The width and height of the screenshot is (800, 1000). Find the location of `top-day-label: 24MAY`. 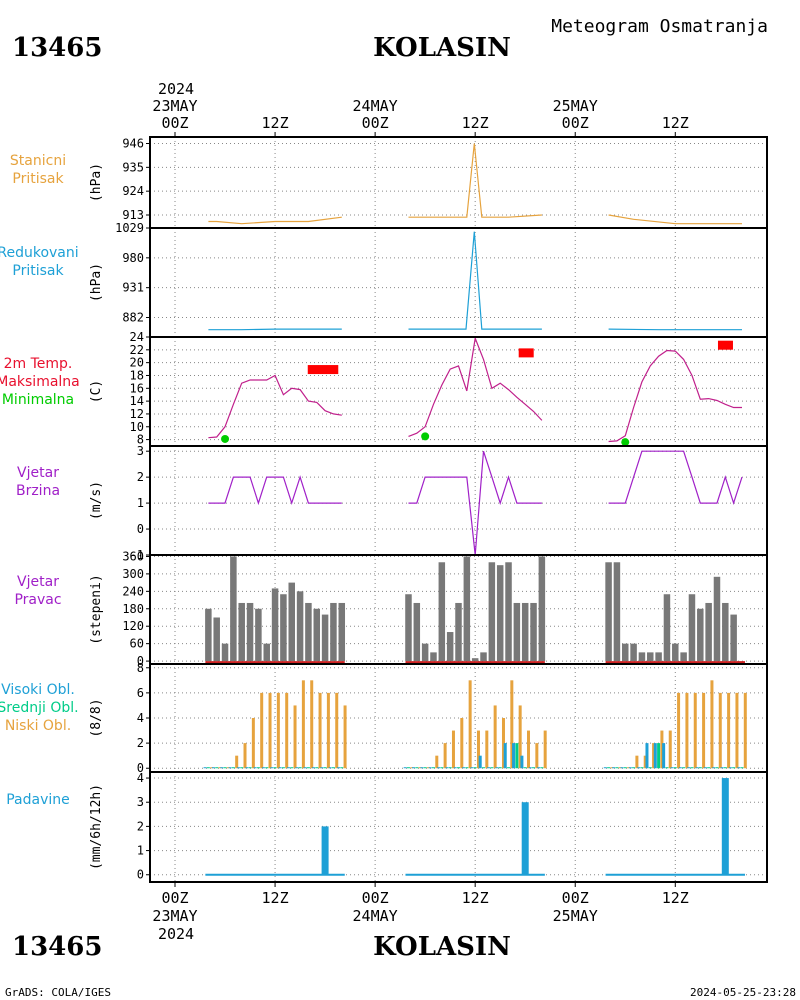

top-day-label: 24MAY is located at coordinates (375, 106).